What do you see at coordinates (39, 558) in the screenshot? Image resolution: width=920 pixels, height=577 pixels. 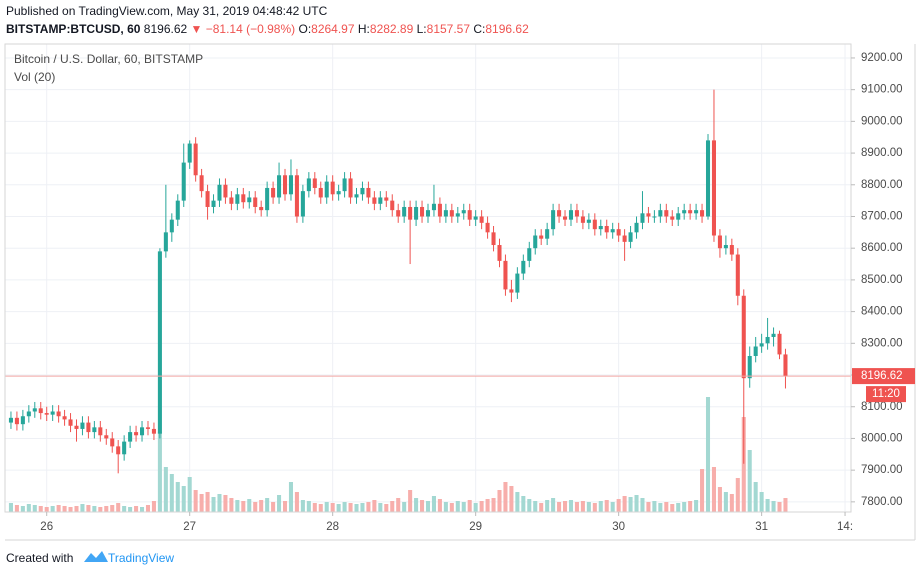 I see `footer-created: Created with` at bounding box center [39, 558].